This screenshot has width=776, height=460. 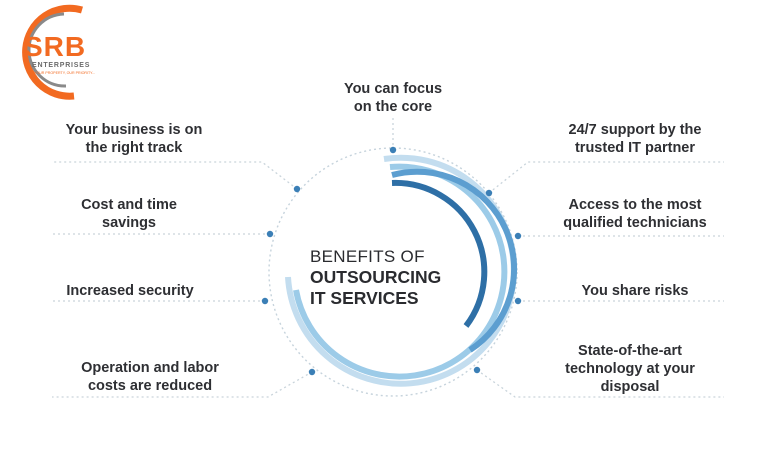 What do you see at coordinates (150, 377) in the screenshot?
I see `benefit-left-4: Operation and labor costs are reduced` at bounding box center [150, 377].